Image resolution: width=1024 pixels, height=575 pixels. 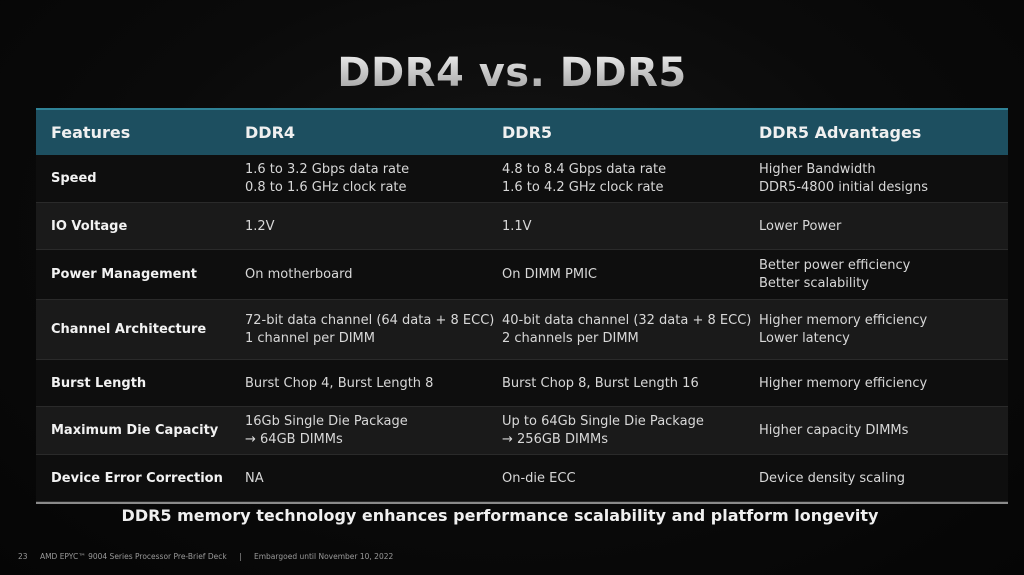 What do you see at coordinates (603, 421) in the screenshot?
I see `cell-line: Up to 64Gb Single Die Package` at bounding box center [603, 421].